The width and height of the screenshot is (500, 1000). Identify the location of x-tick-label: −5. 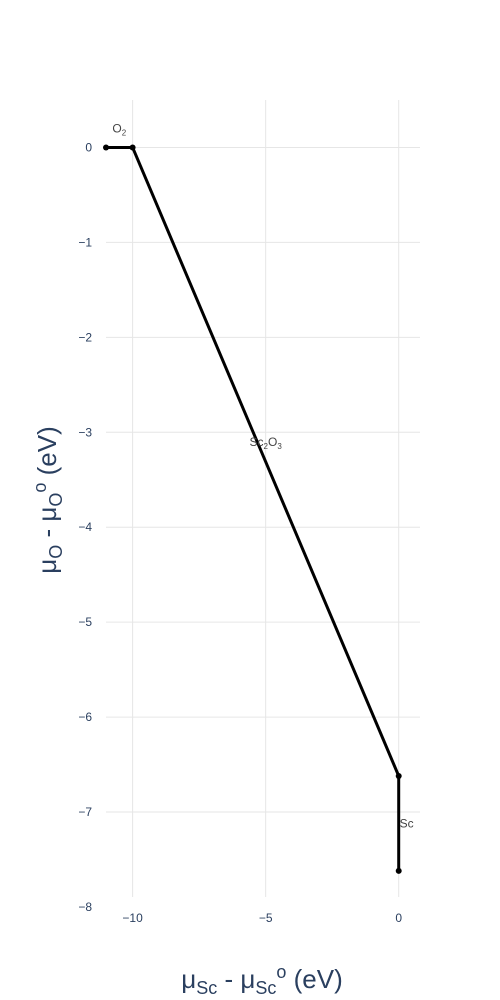
(266, 918).